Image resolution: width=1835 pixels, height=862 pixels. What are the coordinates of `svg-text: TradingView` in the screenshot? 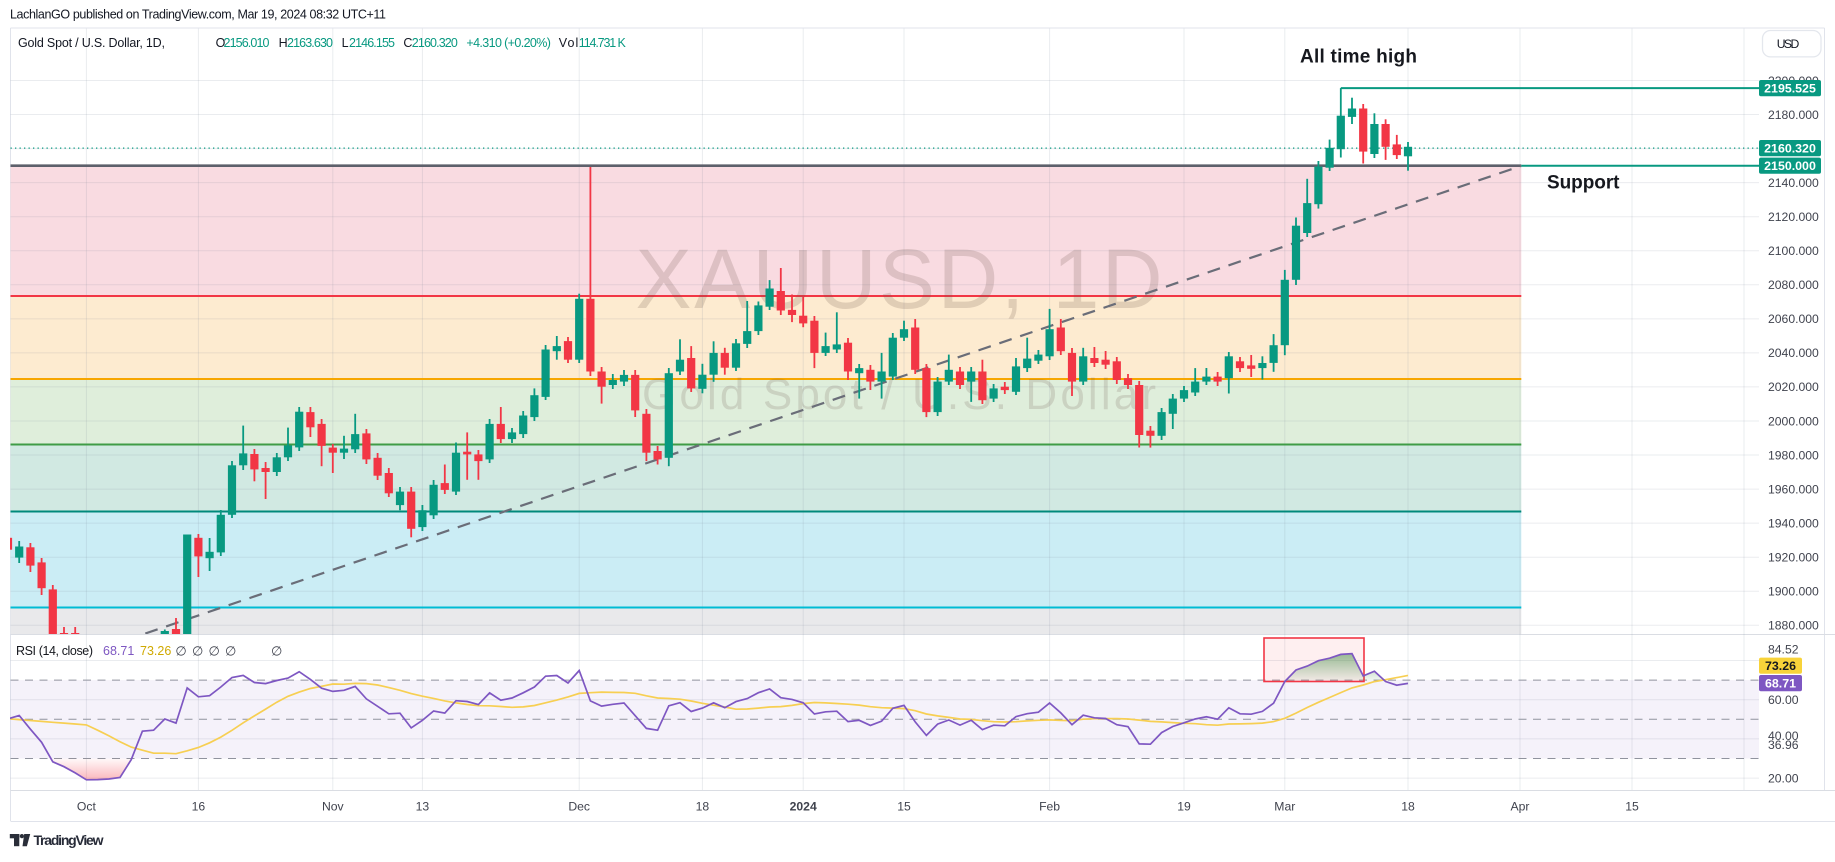 It's located at (69, 840).